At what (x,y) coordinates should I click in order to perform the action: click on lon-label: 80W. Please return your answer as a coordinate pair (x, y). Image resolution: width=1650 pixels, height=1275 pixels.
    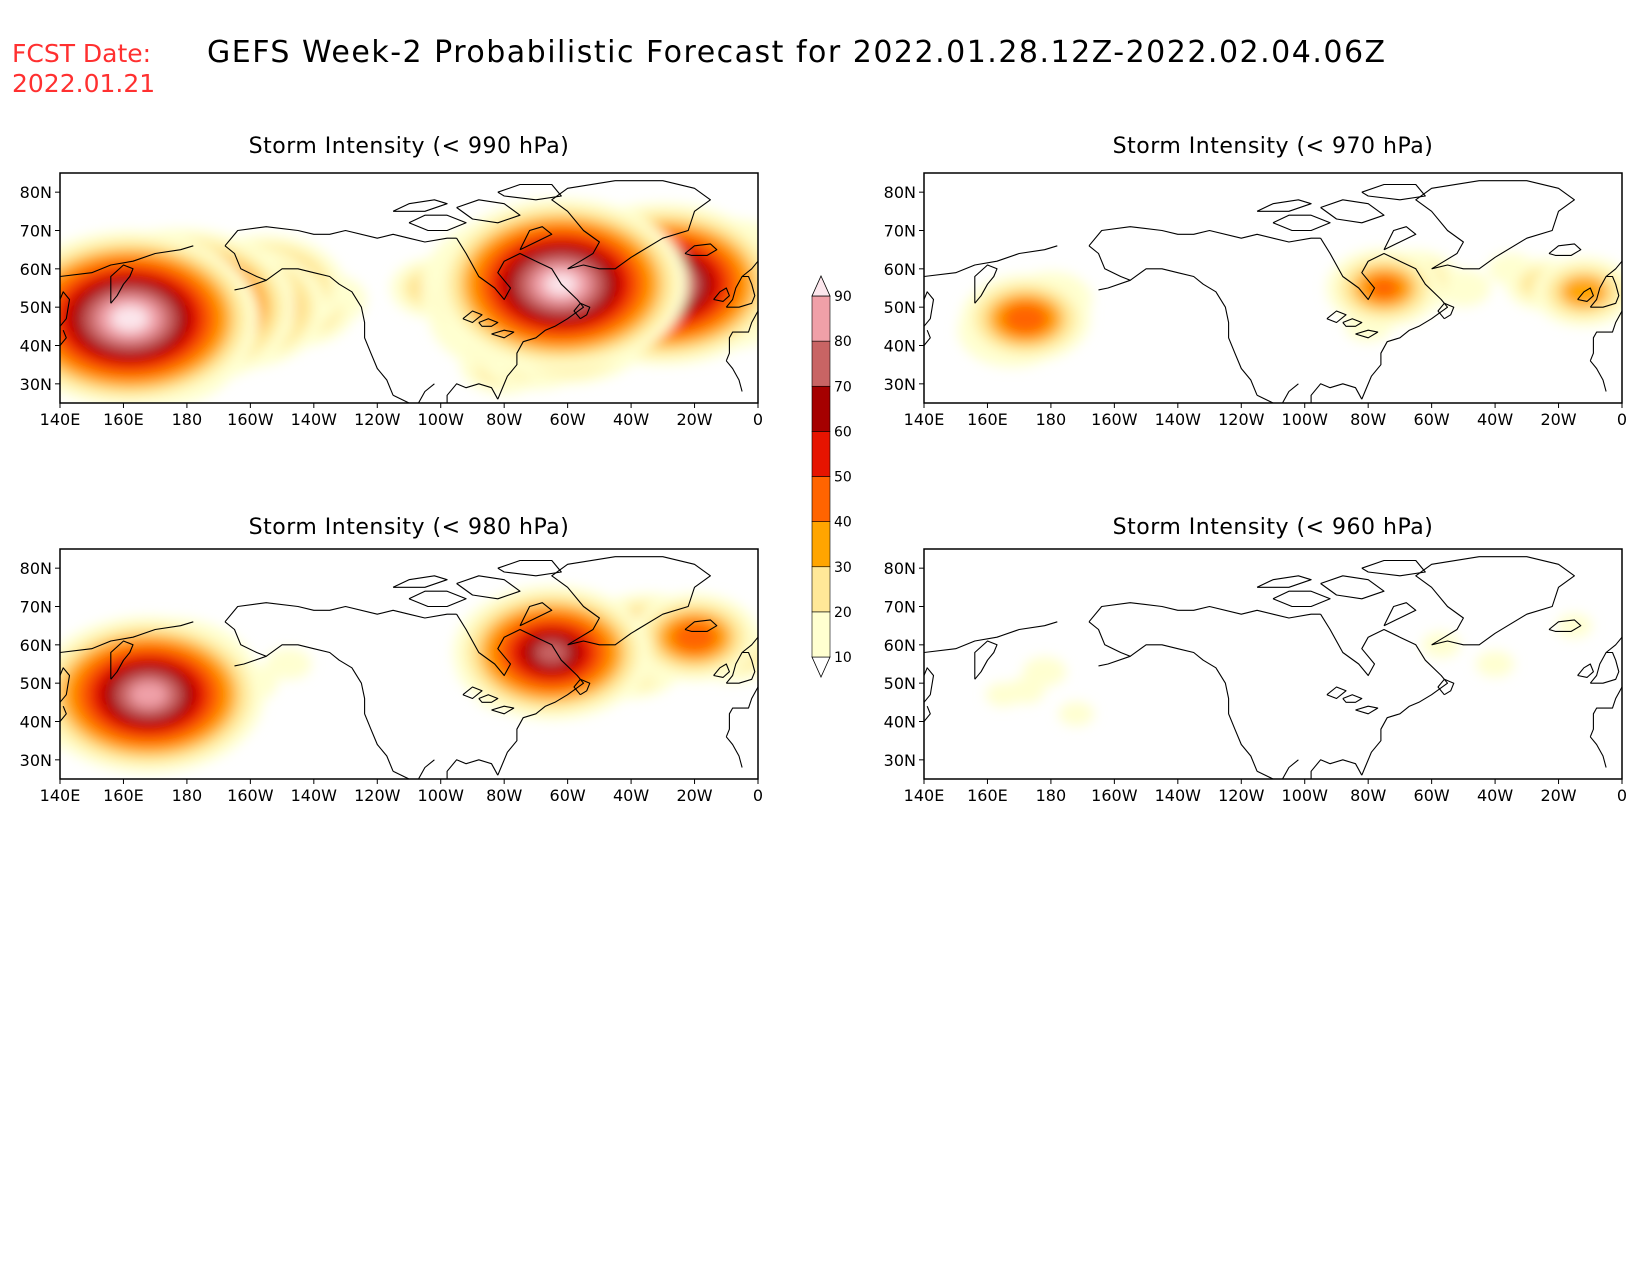
    Looking at the image, I should click on (504, 419).